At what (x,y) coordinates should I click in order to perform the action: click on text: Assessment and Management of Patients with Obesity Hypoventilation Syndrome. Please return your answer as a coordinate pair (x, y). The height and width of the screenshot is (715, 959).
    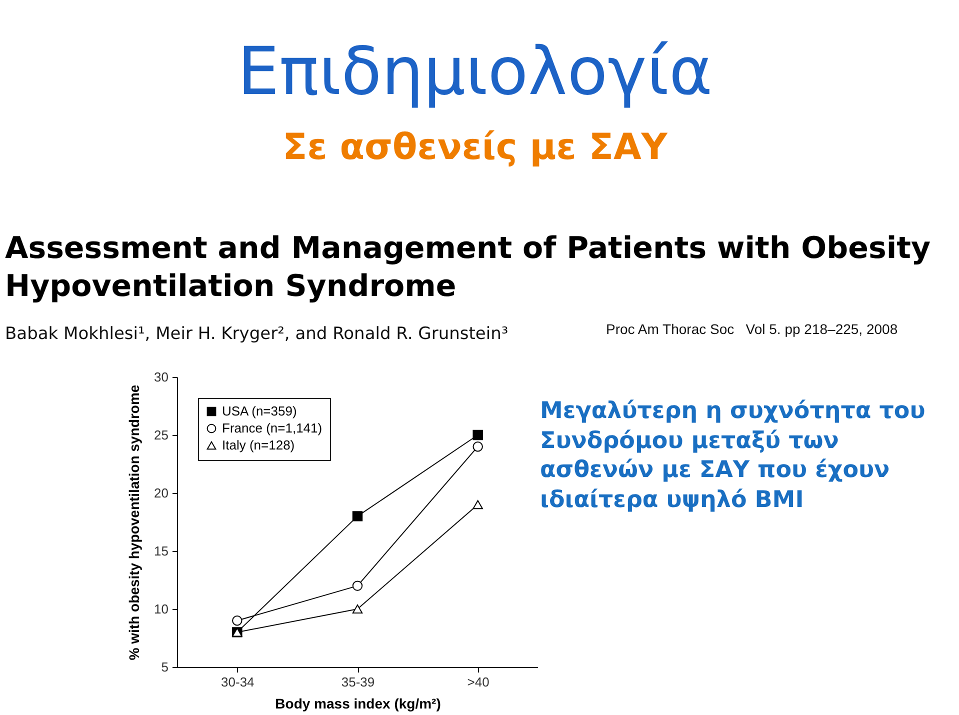
    Looking at the image, I should click on (468, 268).